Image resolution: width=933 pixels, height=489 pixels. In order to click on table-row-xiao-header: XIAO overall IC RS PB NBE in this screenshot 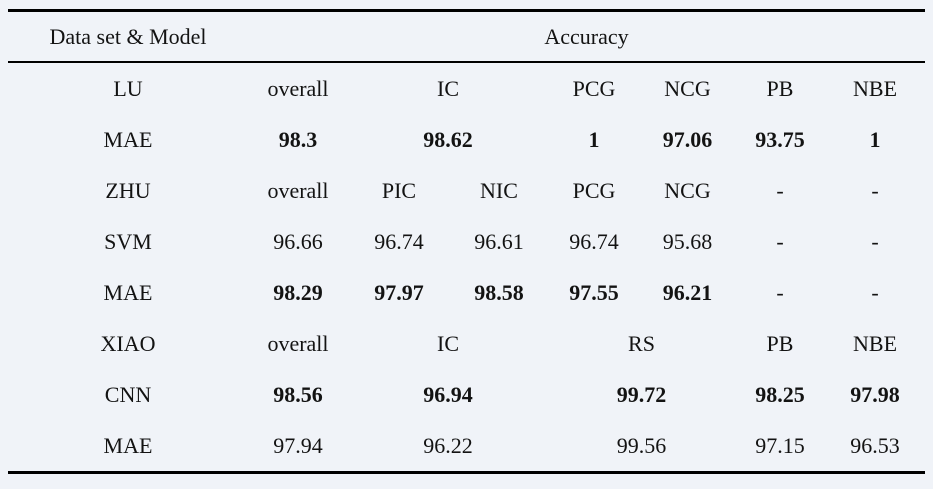, I will do `click(466, 343)`.